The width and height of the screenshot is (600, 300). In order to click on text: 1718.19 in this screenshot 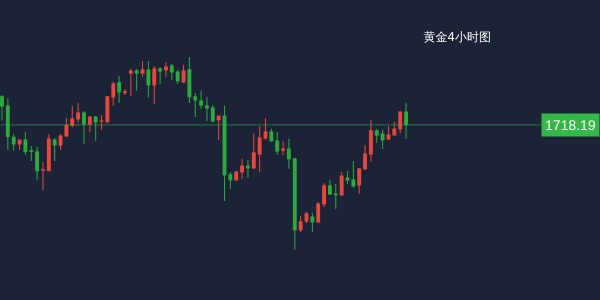, I will do `click(570, 125)`.